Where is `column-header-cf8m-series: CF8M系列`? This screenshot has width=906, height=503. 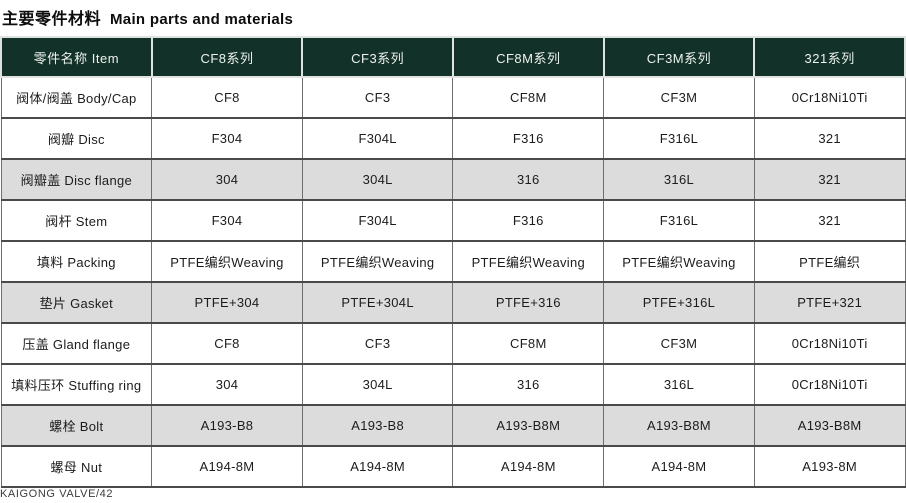 column-header-cf8m-series: CF8M系列 is located at coordinates (528, 57).